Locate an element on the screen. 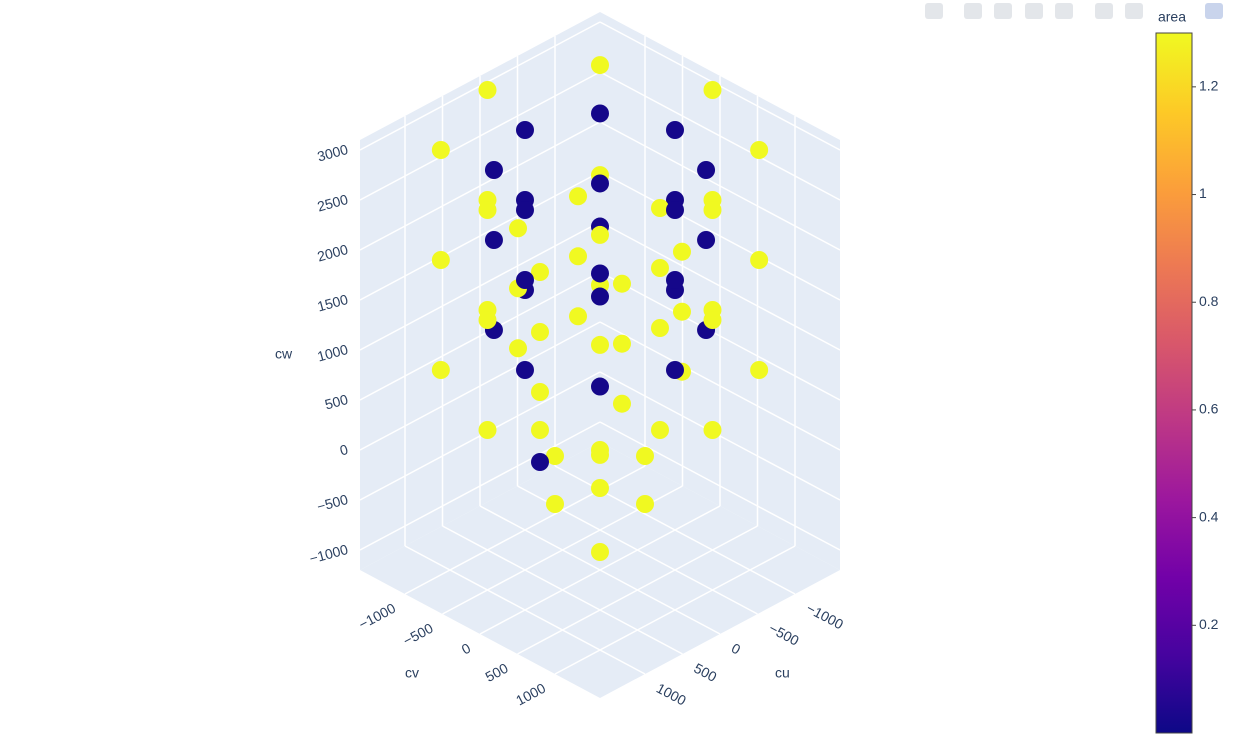 This screenshot has height=749, width=1246. modebar is located at coordinates (1074, 11).